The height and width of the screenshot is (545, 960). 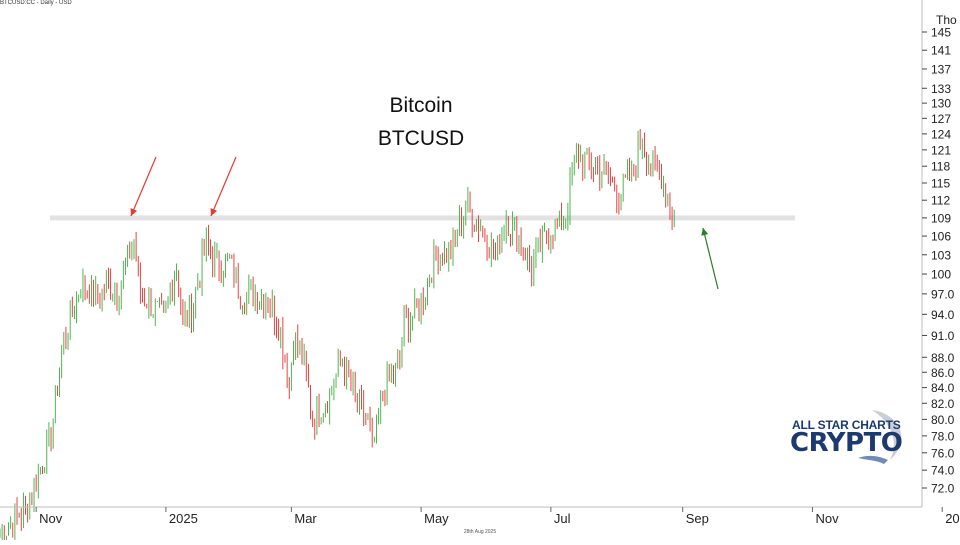 What do you see at coordinates (421, 138) in the screenshot?
I see `chart-subtitle: BTCUSD` at bounding box center [421, 138].